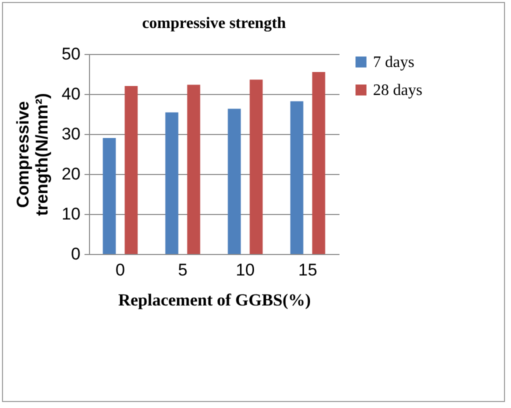 The height and width of the screenshot is (408, 511). I want to click on y-tick-label: 10, so click(71, 214).